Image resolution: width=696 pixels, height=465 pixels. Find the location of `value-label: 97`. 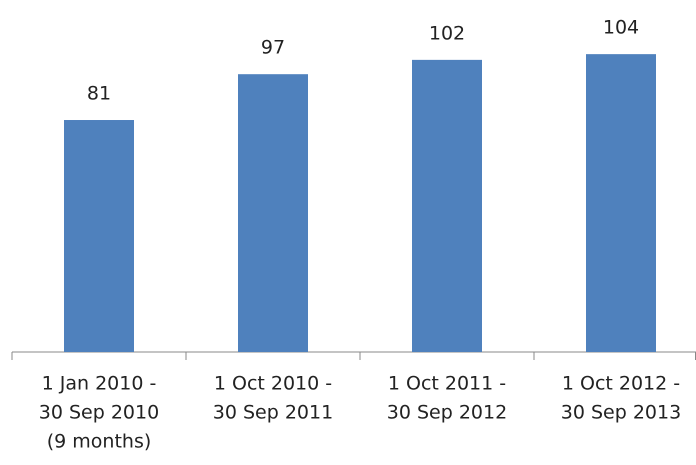

value-label: 97 is located at coordinates (273, 48).